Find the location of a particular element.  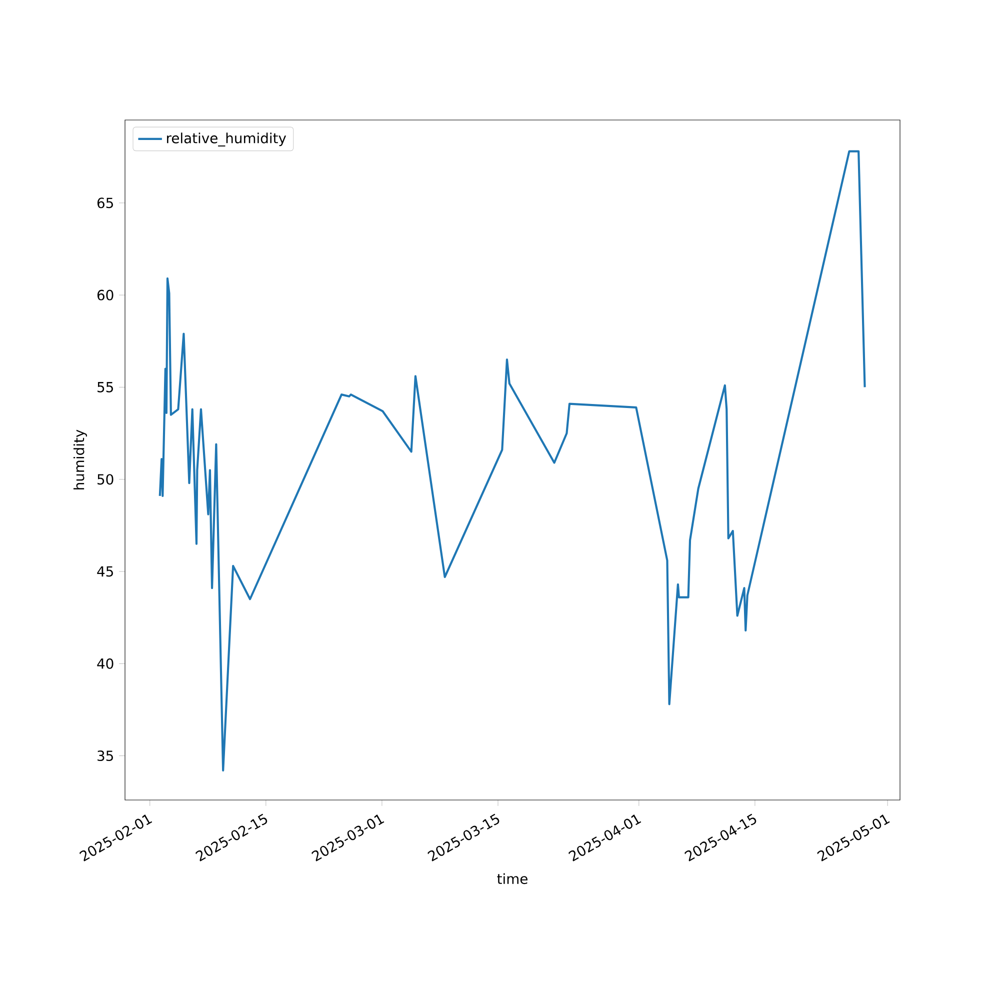

y-tick-label: 40 is located at coordinates (105, 663).